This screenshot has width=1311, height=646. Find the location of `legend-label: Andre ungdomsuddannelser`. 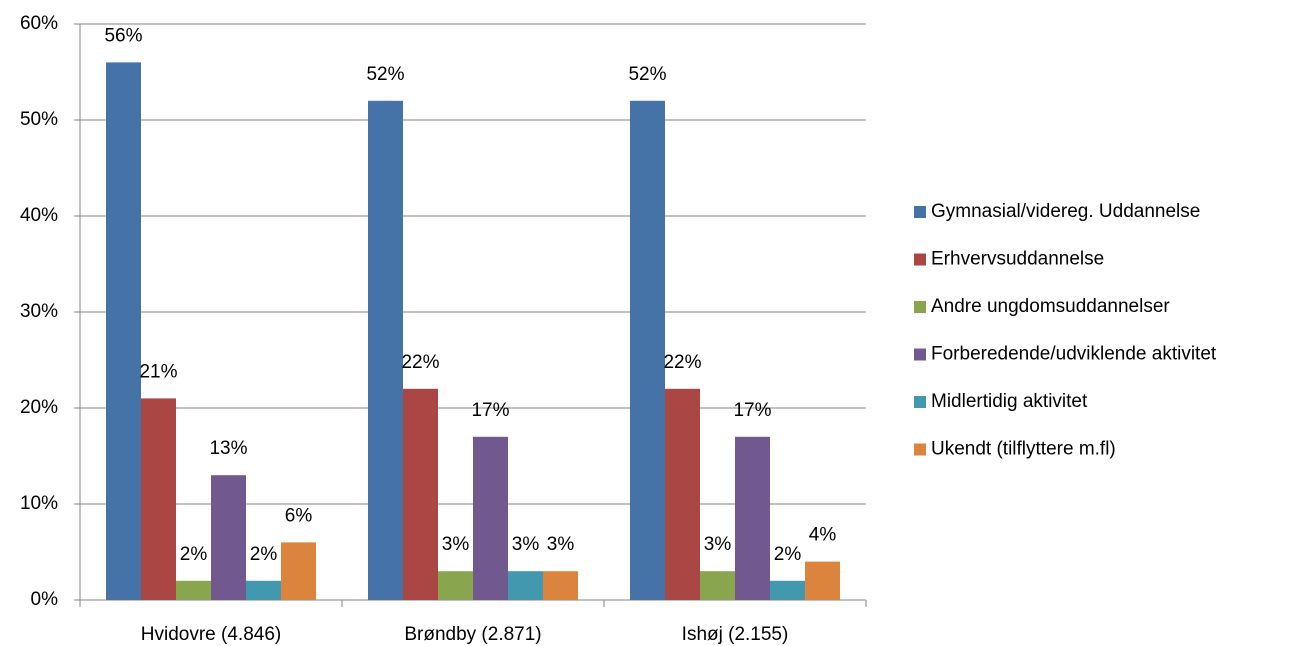

legend-label: Andre ungdomsuddannelser is located at coordinates (1050, 306).